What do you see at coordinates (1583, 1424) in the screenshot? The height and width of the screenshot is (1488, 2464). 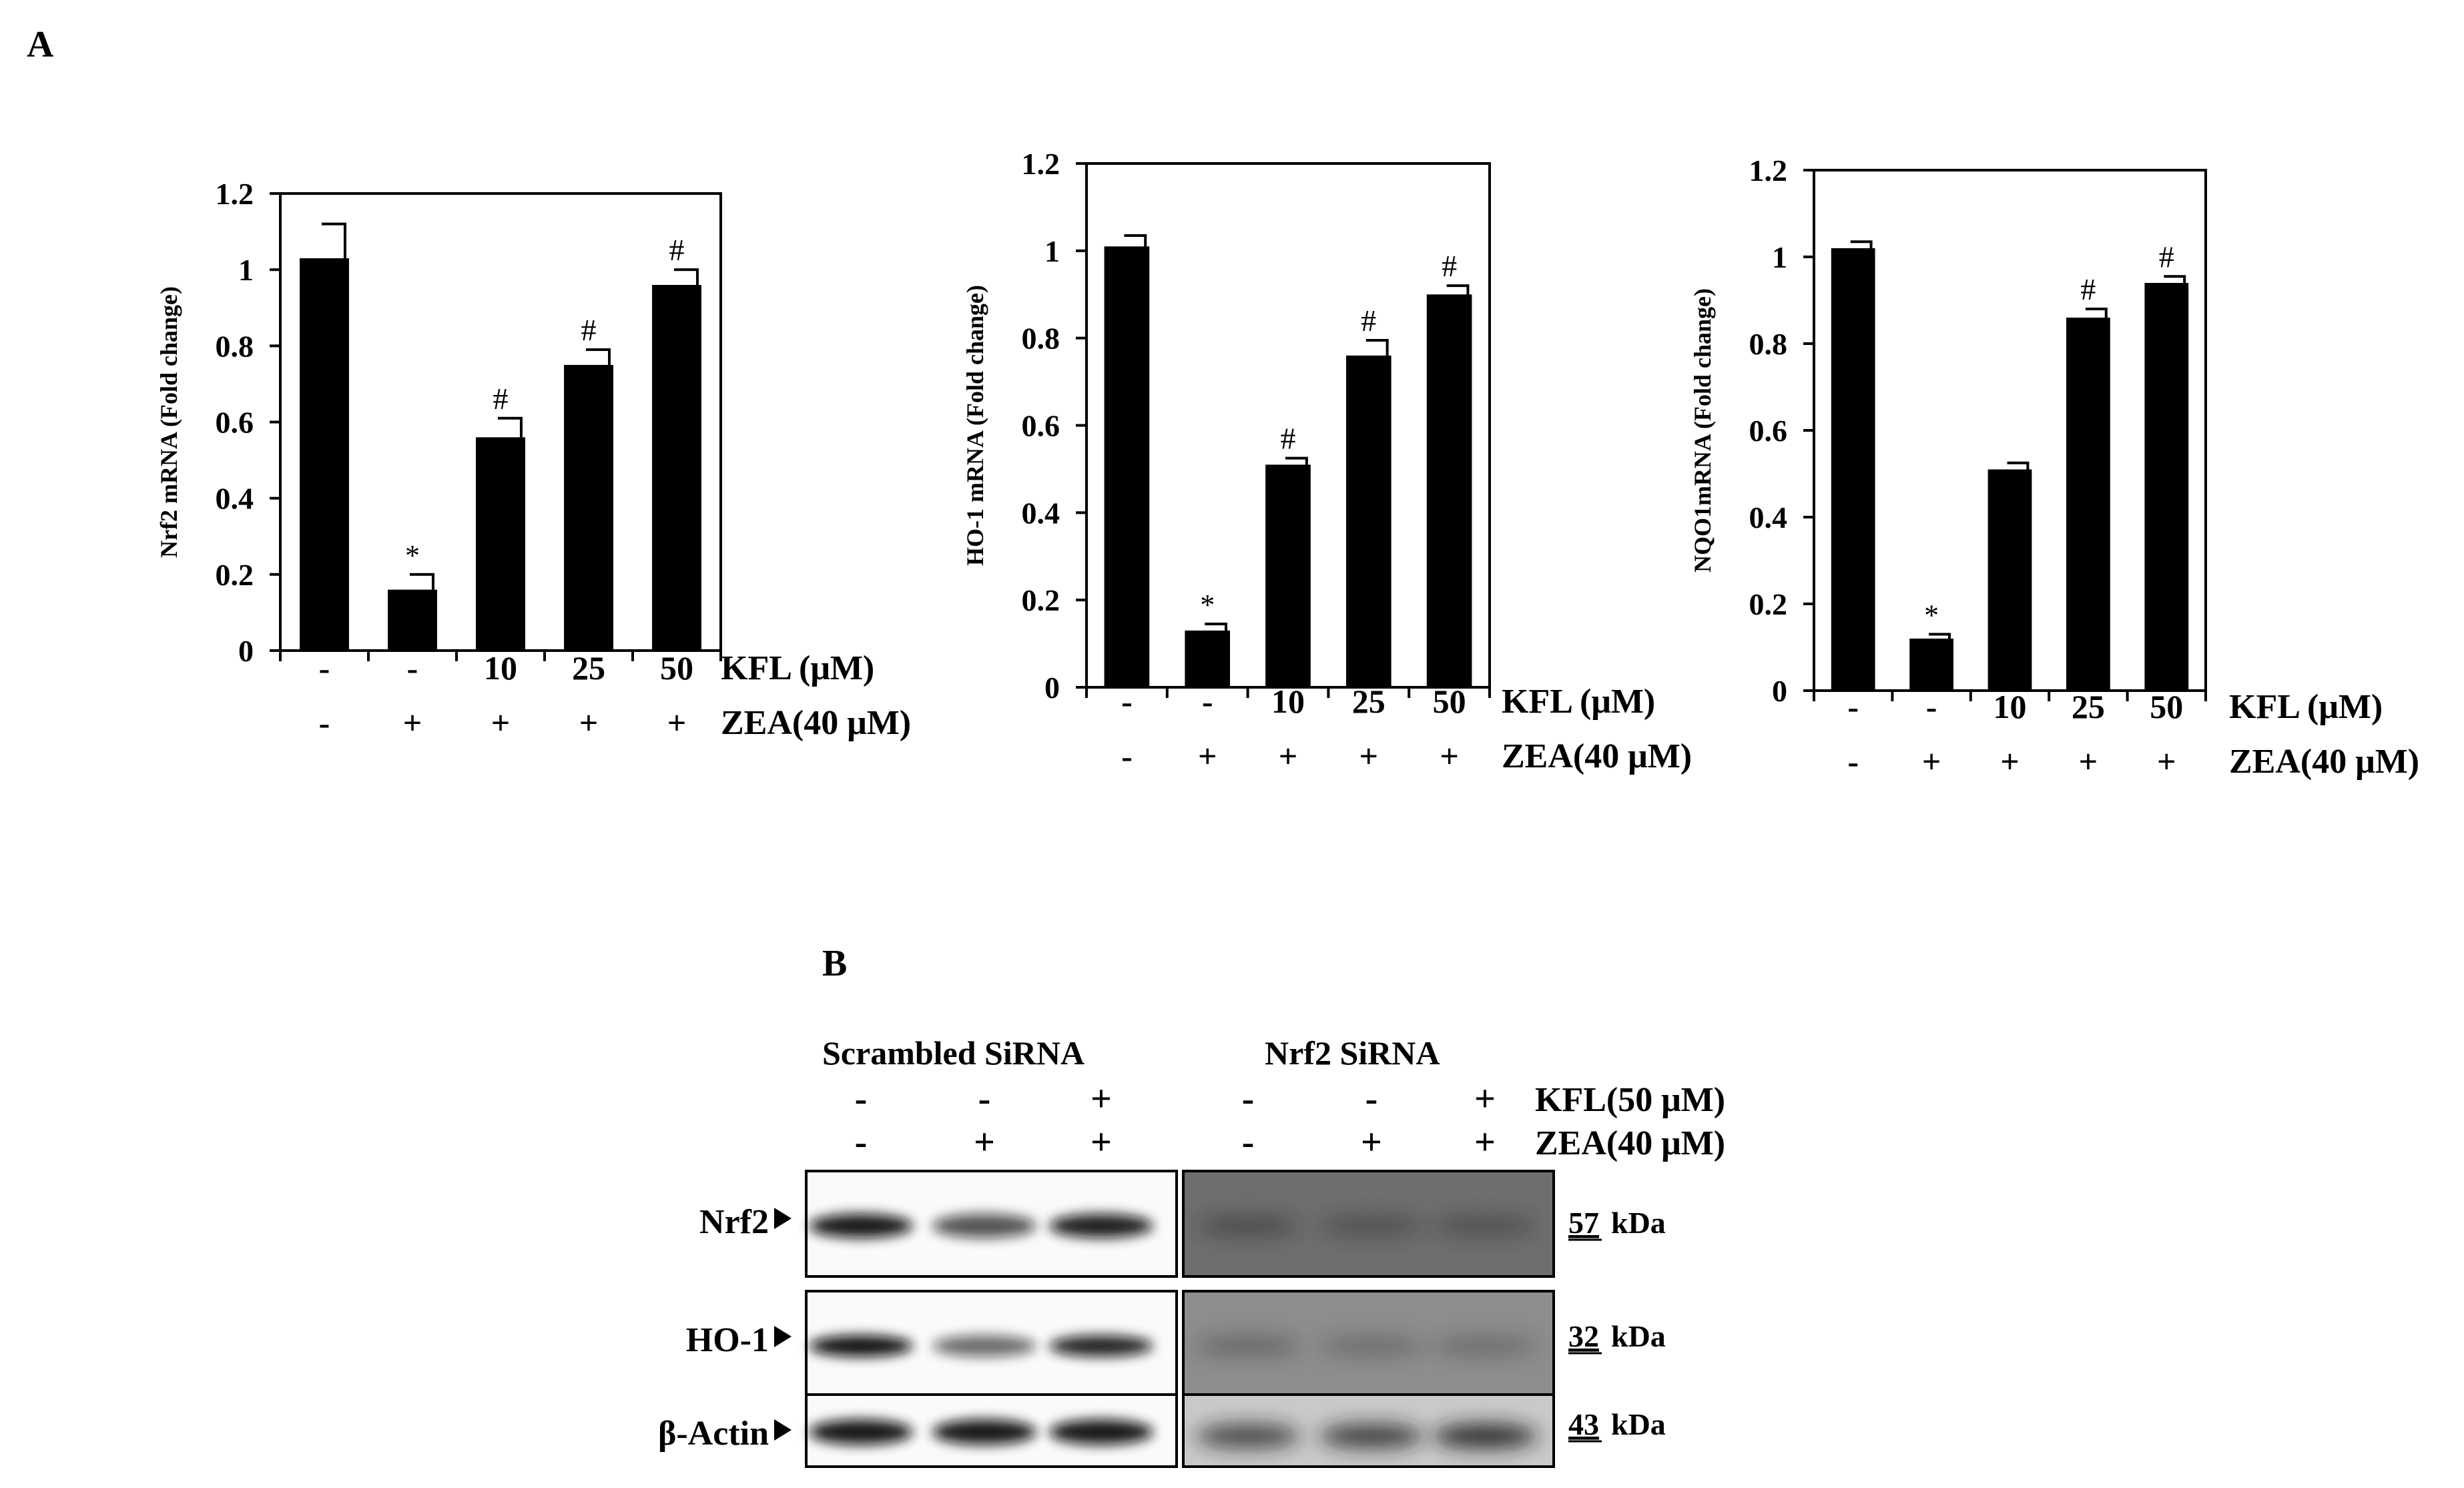 I see `kda-value: 43` at bounding box center [1583, 1424].